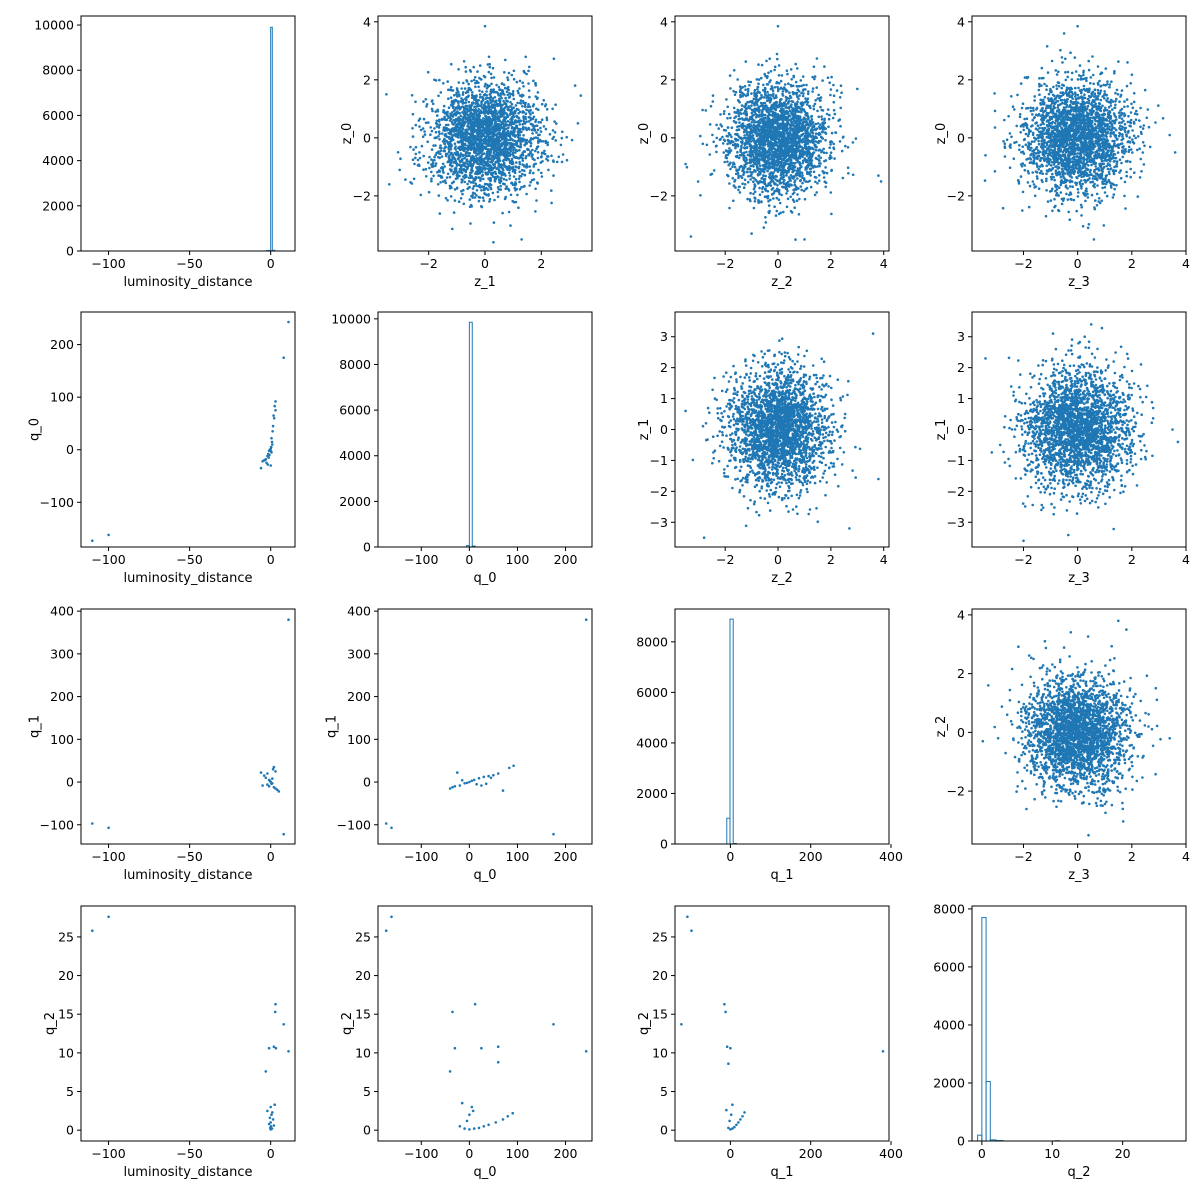  What do you see at coordinates (347, 134) in the screenshot?
I see `panel-r0c1-ylabel: z_0` at bounding box center [347, 134].